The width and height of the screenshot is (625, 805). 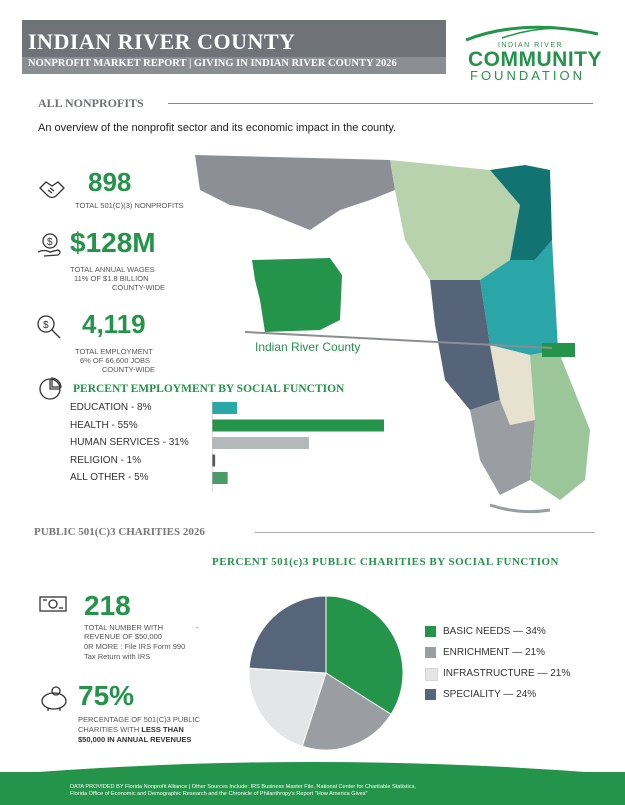 What do you see at coordinates (104, 425) in the screenshot?
I see `bar-label-1: HEALTH - 55%` at bounding box center [104, 425].